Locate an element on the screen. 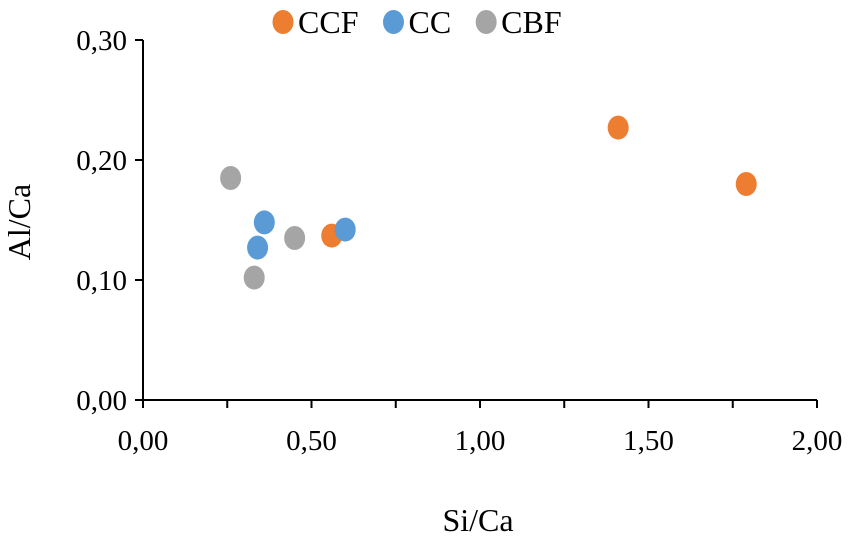  legend-label-cc: CC is located at coordinates (429, 22).